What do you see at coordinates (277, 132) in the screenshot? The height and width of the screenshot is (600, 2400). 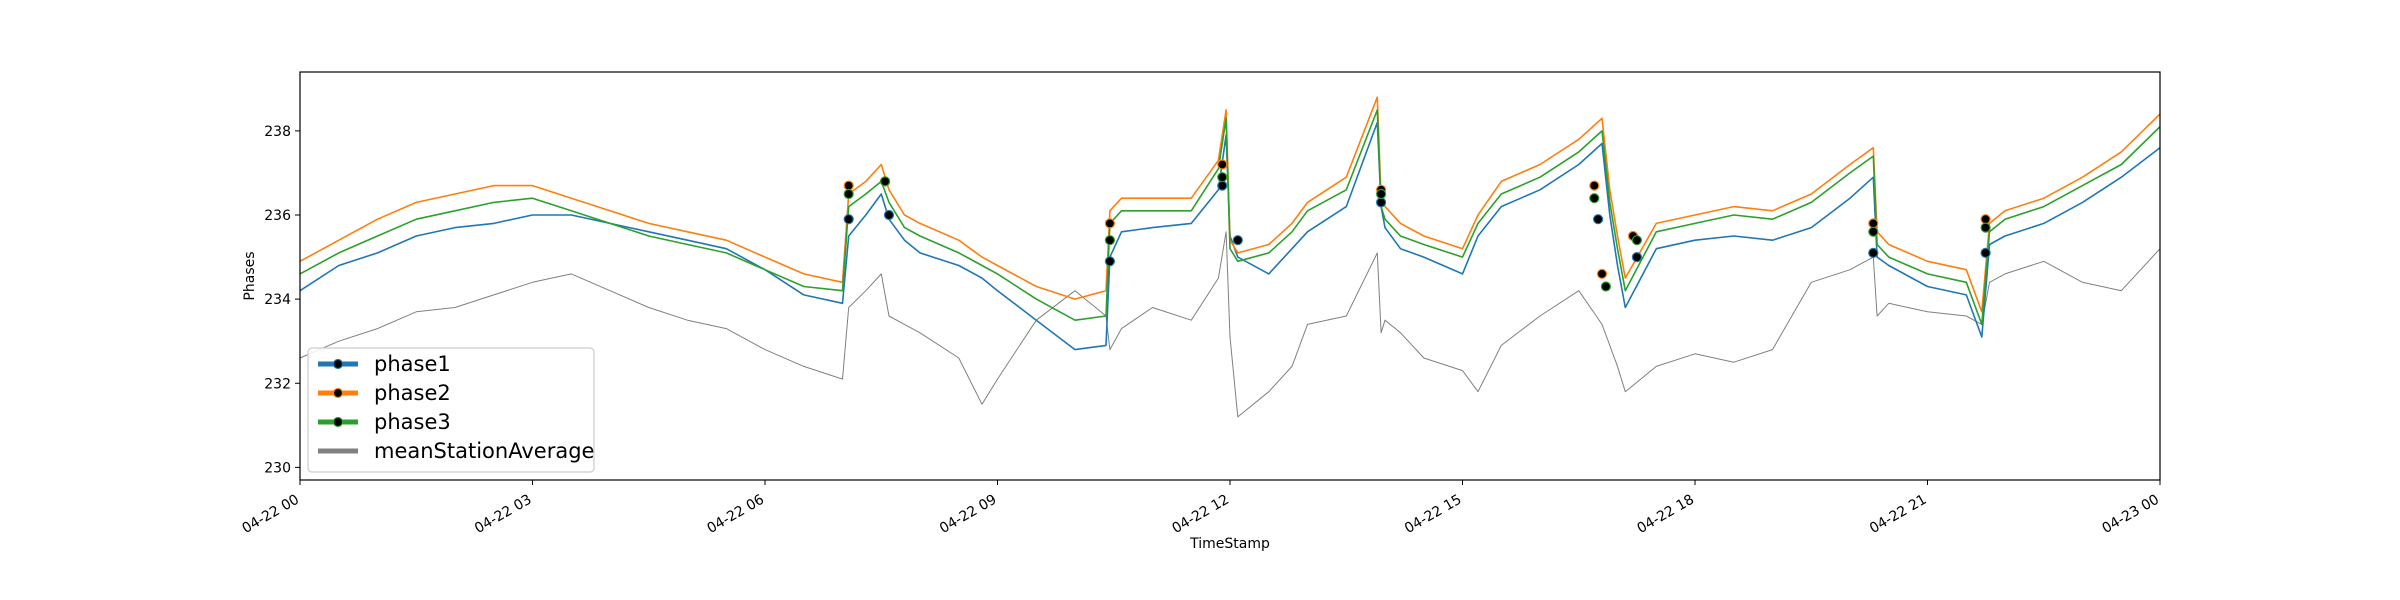 I see `y-tick-label: 238` at bounding box center [277, 132].